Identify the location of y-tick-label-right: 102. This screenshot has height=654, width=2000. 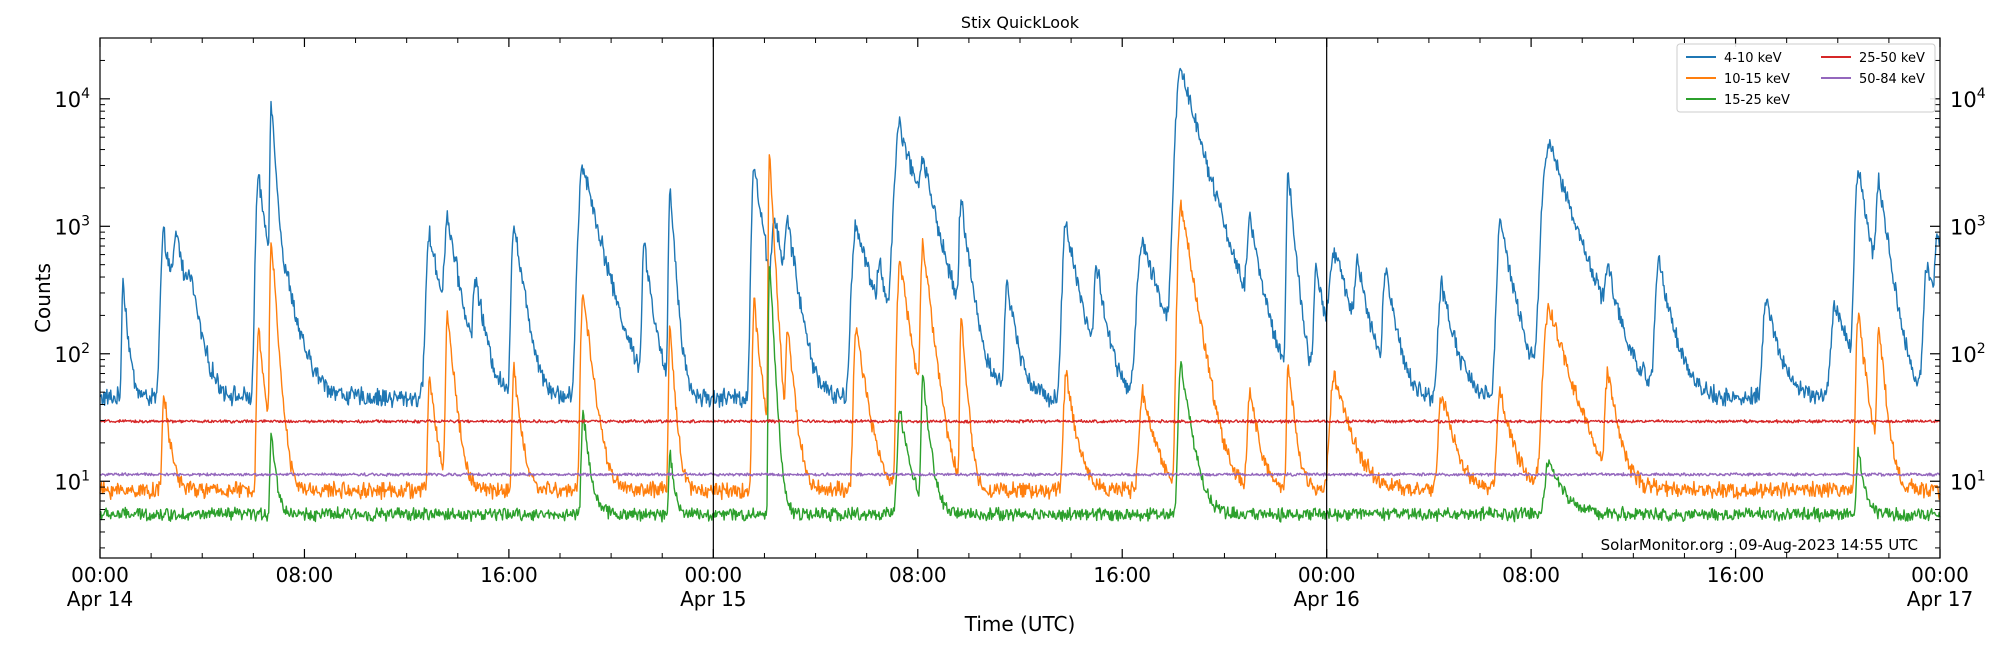
(1968, 354).